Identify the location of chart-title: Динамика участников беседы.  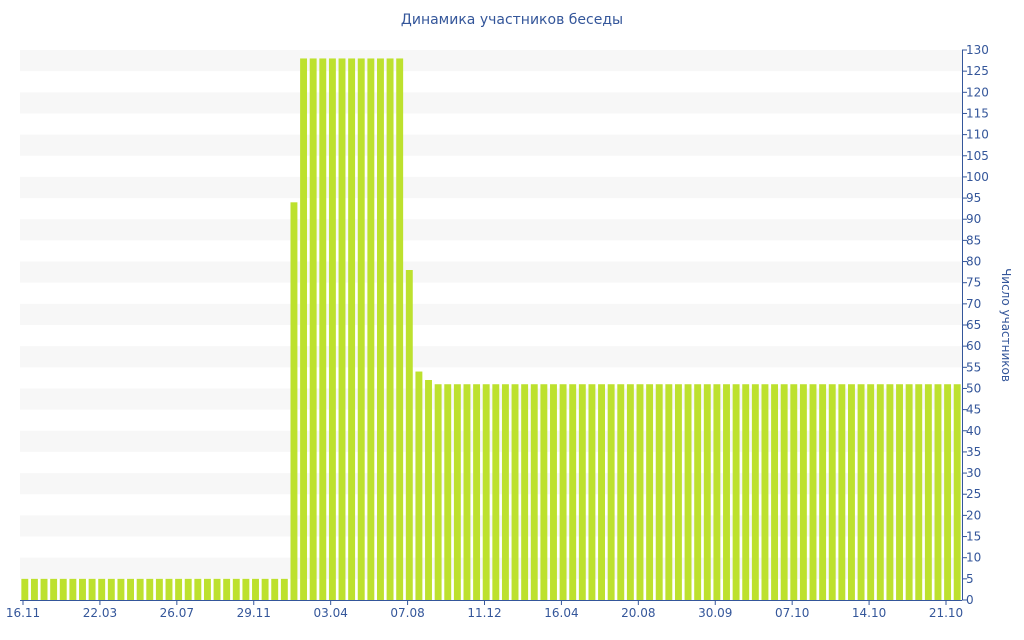
(512, 20).